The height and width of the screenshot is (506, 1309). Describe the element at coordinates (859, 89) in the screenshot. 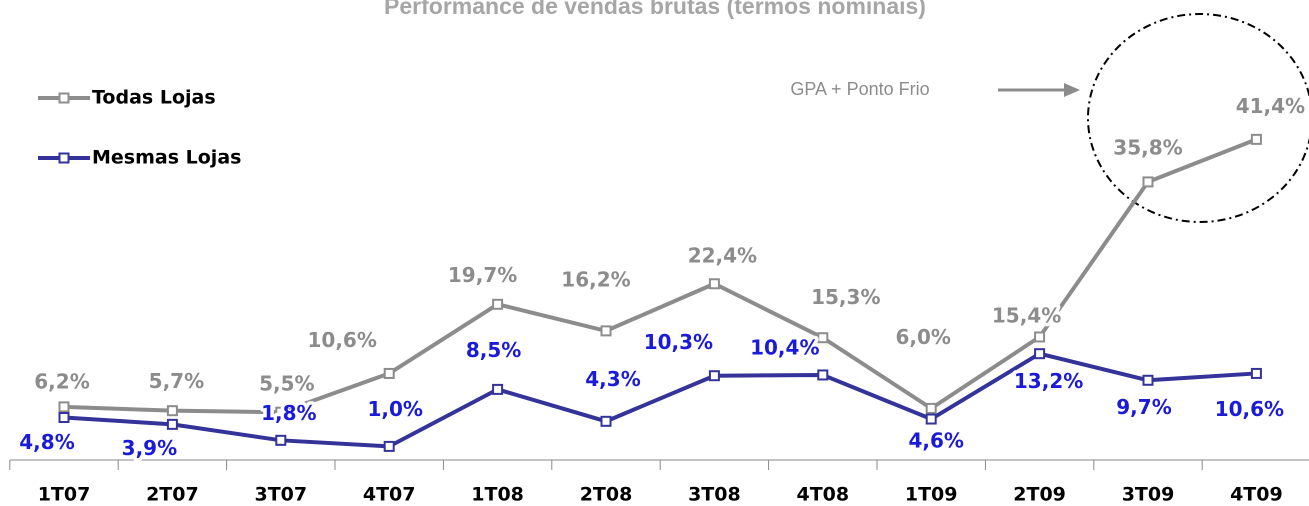

I see `annotation: GPA + Ponto Frio` at that location.